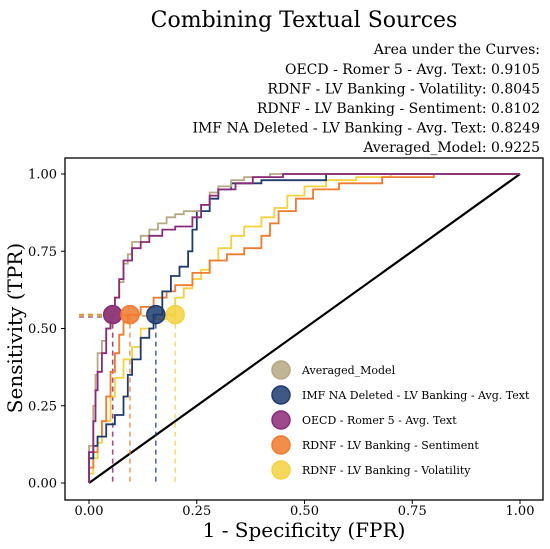 The width and height of the screenshot is (550, 549). What do you see at coordinates (412, 511) in the screenshot?
I see `x-tick-label: 0.75` at bounding box center [412, 511].